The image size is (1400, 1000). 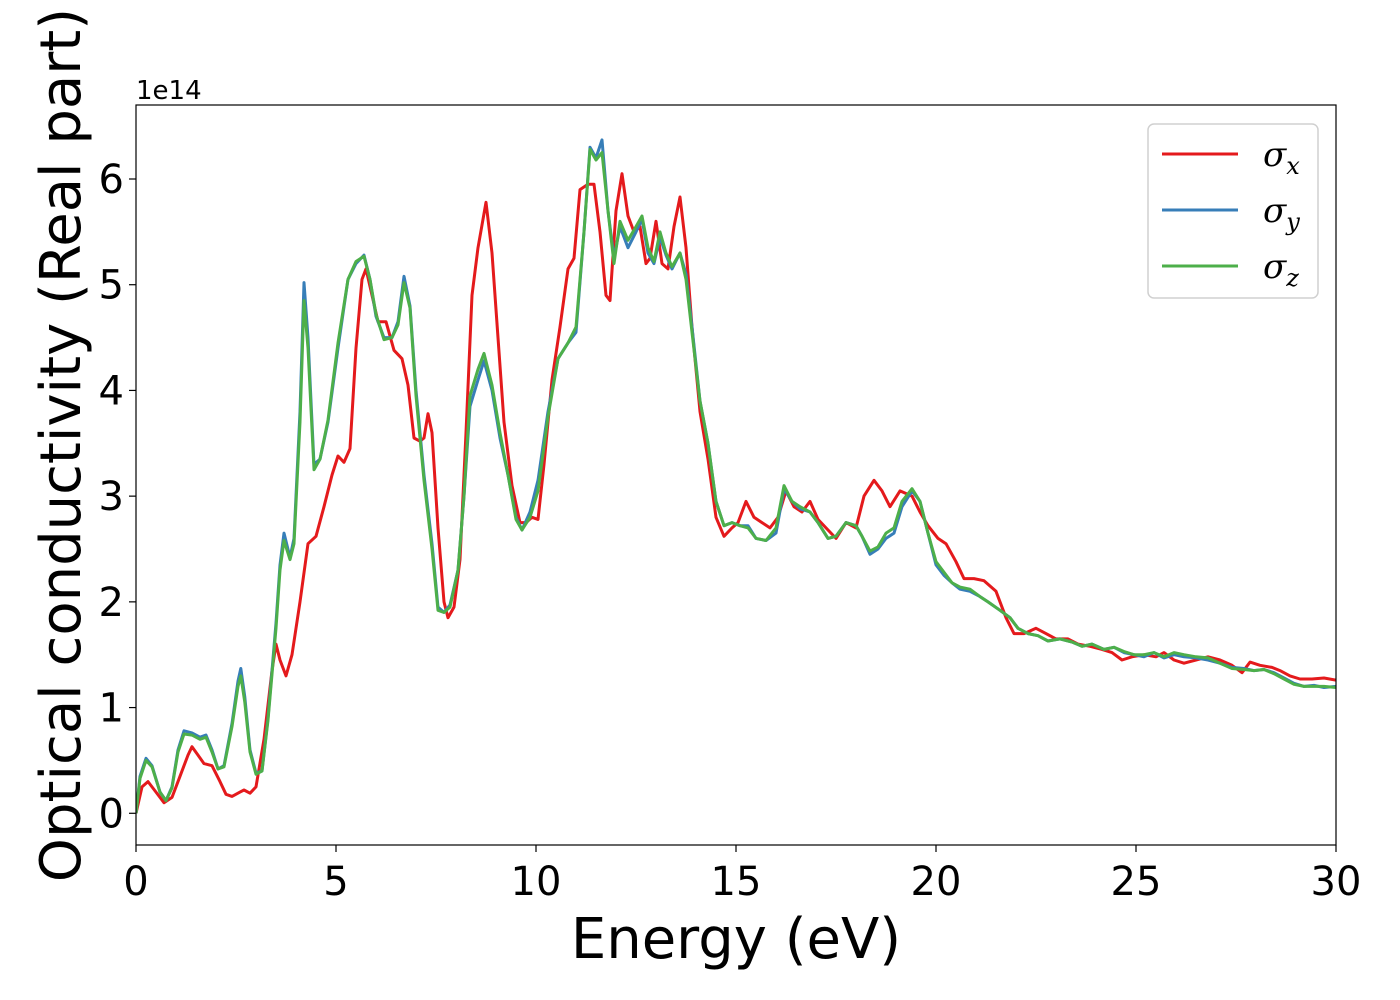 I want to click on x-tick-label: 25, so click(x=1136, y=882).